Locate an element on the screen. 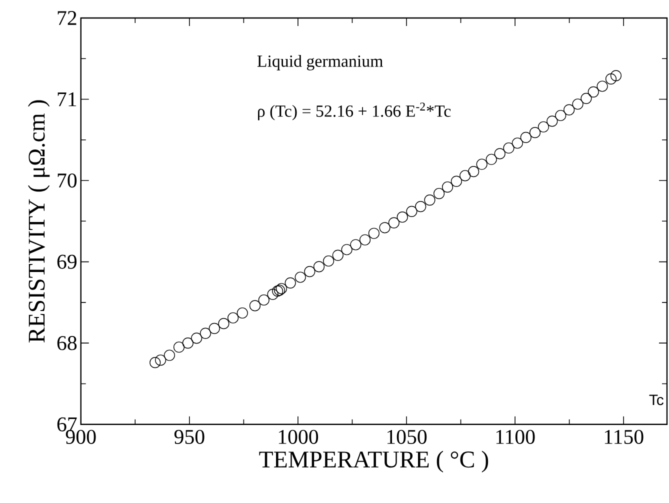  y-axis-title: RESISTIVITY ( μΩ.cm ) is located at coordinates (39, 221).